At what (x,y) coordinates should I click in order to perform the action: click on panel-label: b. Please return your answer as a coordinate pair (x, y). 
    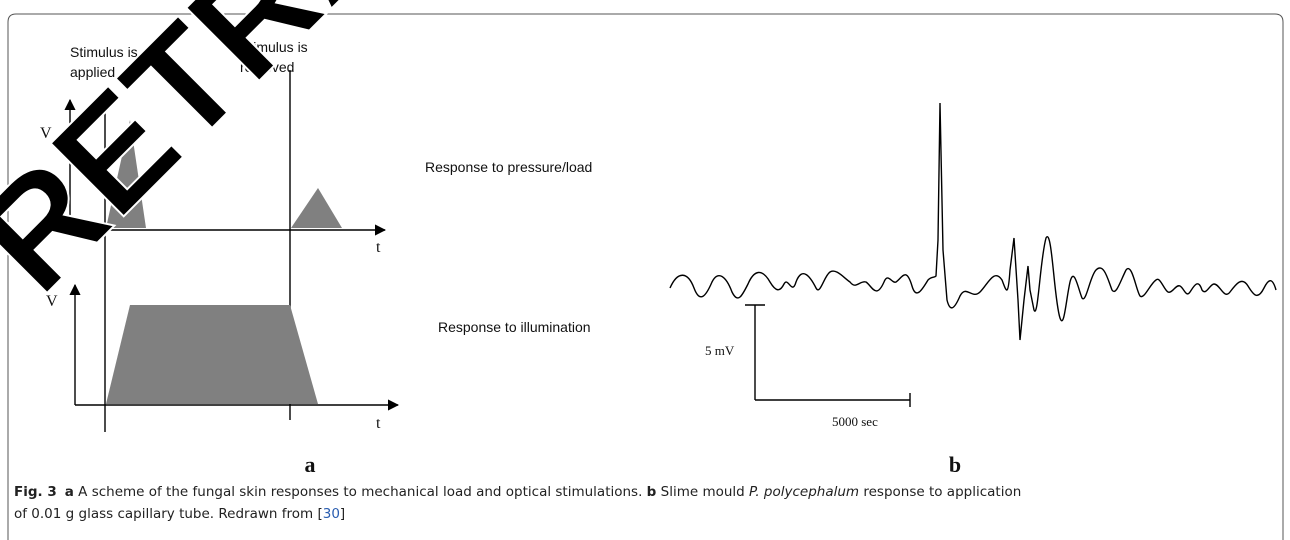
    Looking at the image, I should click on (955, 464).